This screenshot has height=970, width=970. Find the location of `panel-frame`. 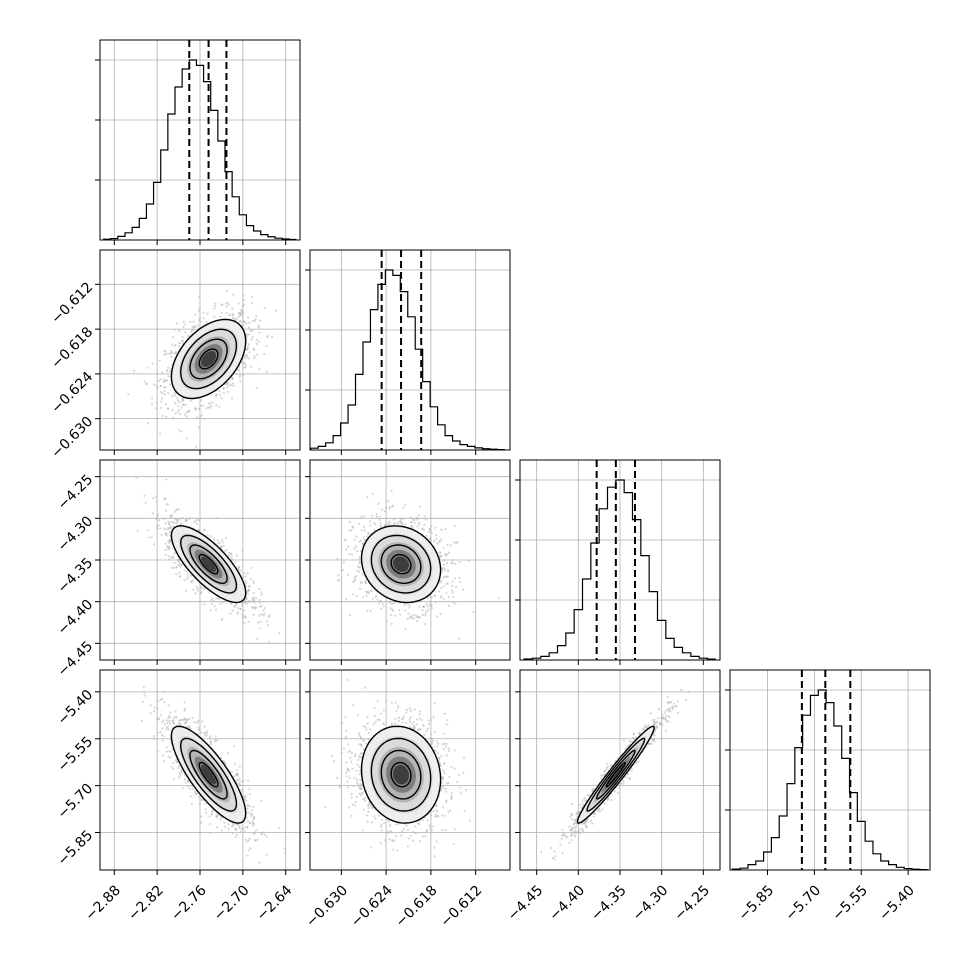

panel-frame is located at coordinates (410, 350).